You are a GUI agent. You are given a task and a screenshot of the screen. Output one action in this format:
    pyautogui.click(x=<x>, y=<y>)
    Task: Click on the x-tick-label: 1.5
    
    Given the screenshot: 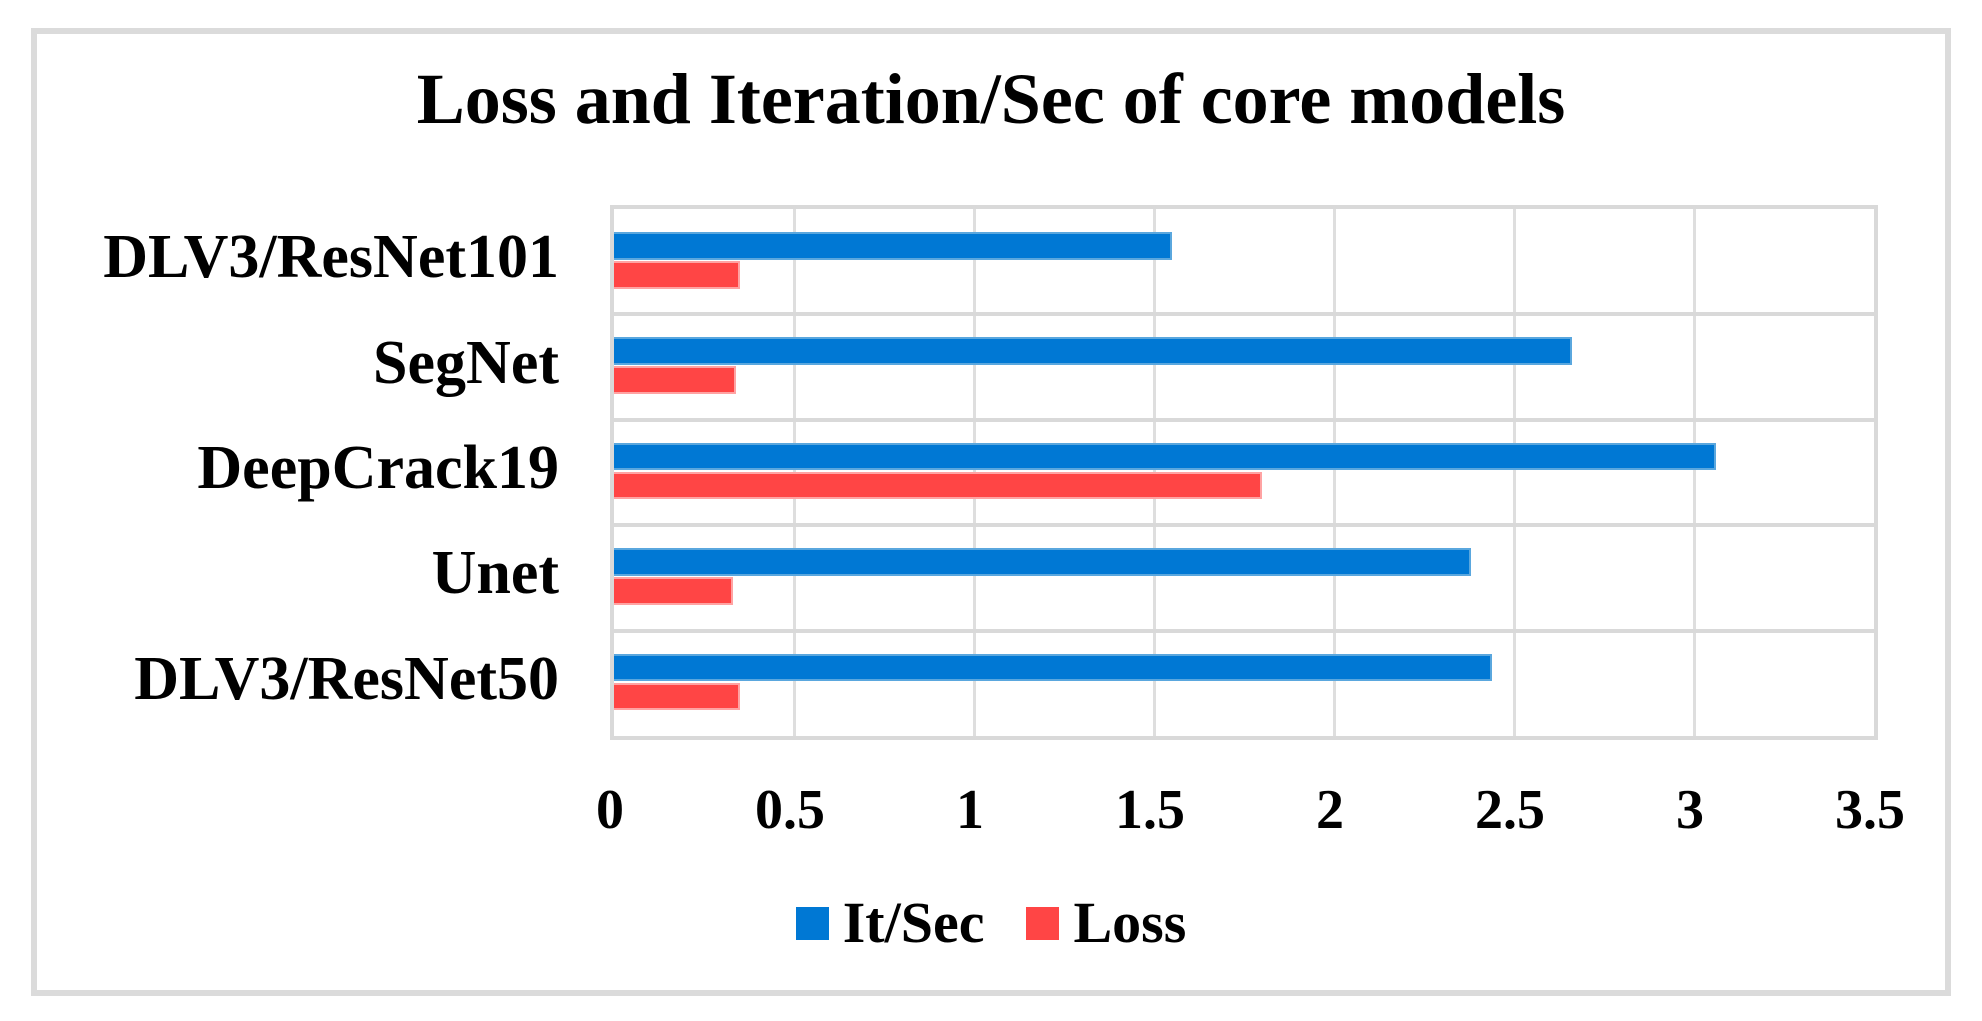 What is the action you would take?
    pyautogui.click(x=1150, y=810)
    